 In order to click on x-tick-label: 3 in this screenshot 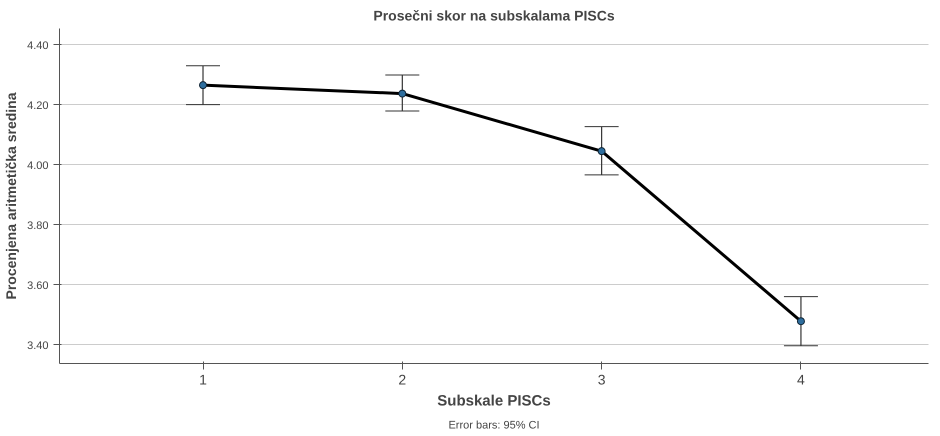, I will do `click(602, 380)`.